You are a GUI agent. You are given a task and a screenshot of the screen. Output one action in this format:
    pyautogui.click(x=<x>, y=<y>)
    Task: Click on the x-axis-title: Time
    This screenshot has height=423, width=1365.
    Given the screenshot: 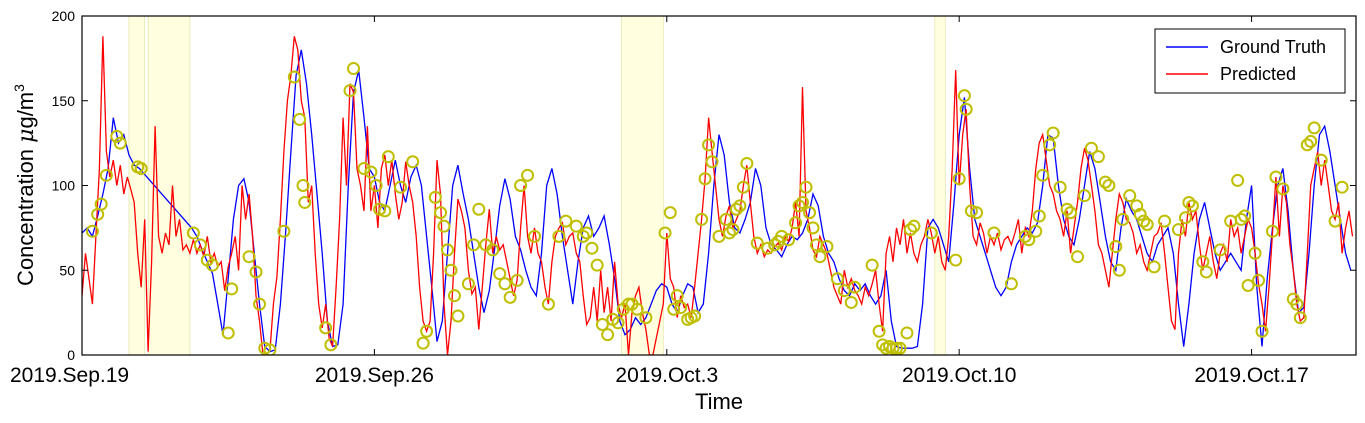 What is the action you would take?
    pyautogui.click(x=719, y=401)
    